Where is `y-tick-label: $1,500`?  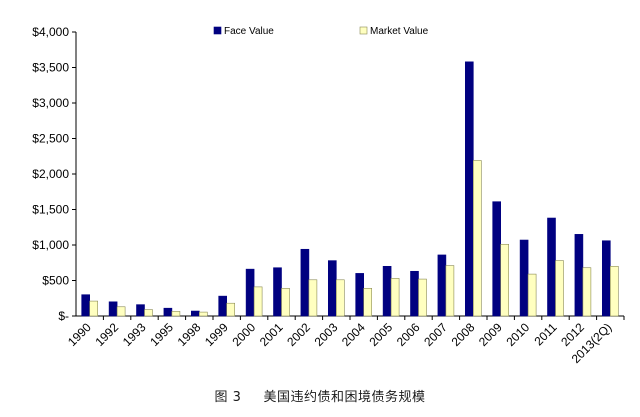
y-tick-label: $1,500 is located at coordinates (50, 210).